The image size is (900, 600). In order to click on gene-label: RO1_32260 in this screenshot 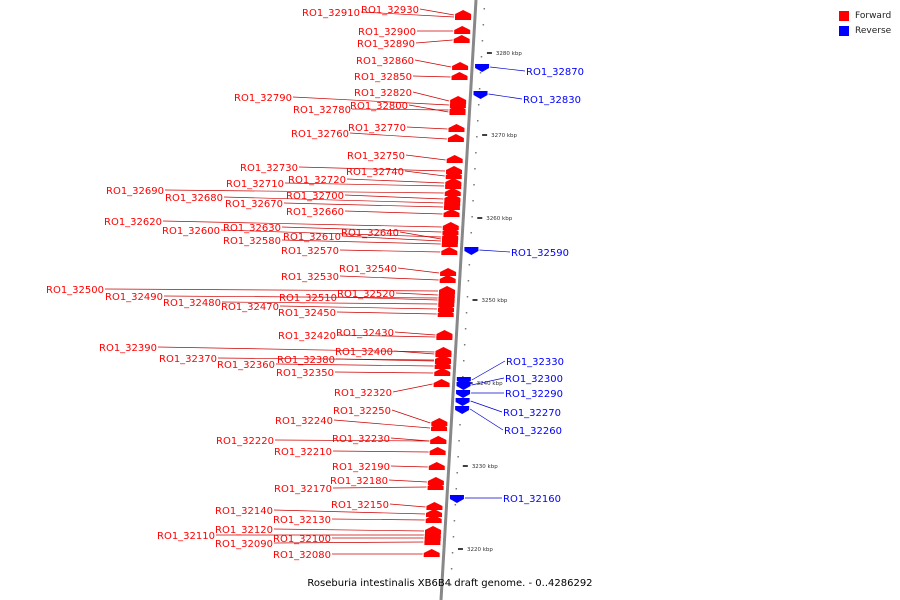, I will do `click(533, 431)`.